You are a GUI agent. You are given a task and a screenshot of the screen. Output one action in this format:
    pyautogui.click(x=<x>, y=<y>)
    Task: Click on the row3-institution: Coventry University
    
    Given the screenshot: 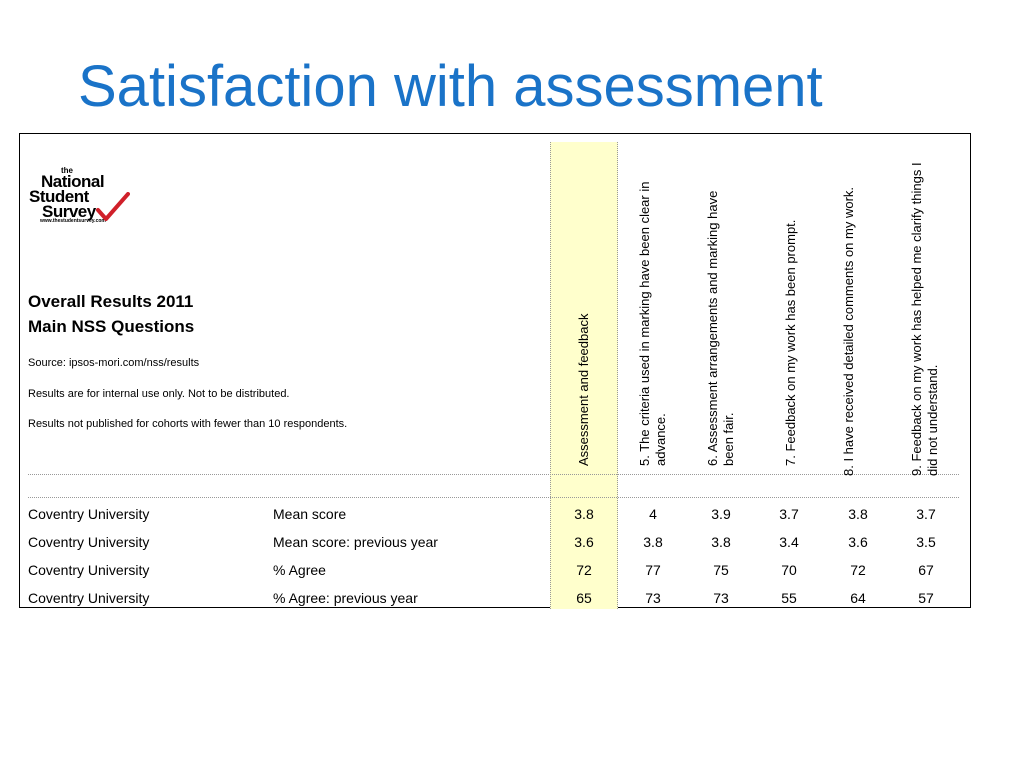 What is the action you would take?
    pyautogui.click(x=89, y=570)
    